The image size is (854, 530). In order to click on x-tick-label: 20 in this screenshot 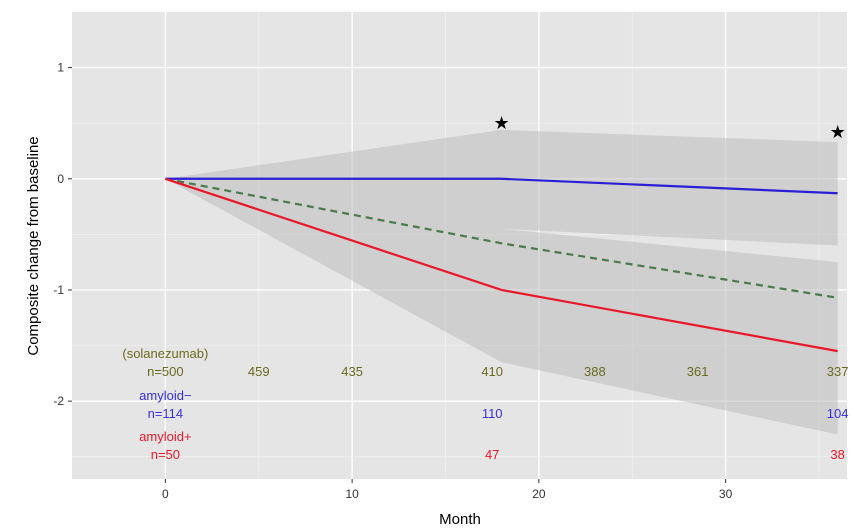, I will do `click(539, 494)`.